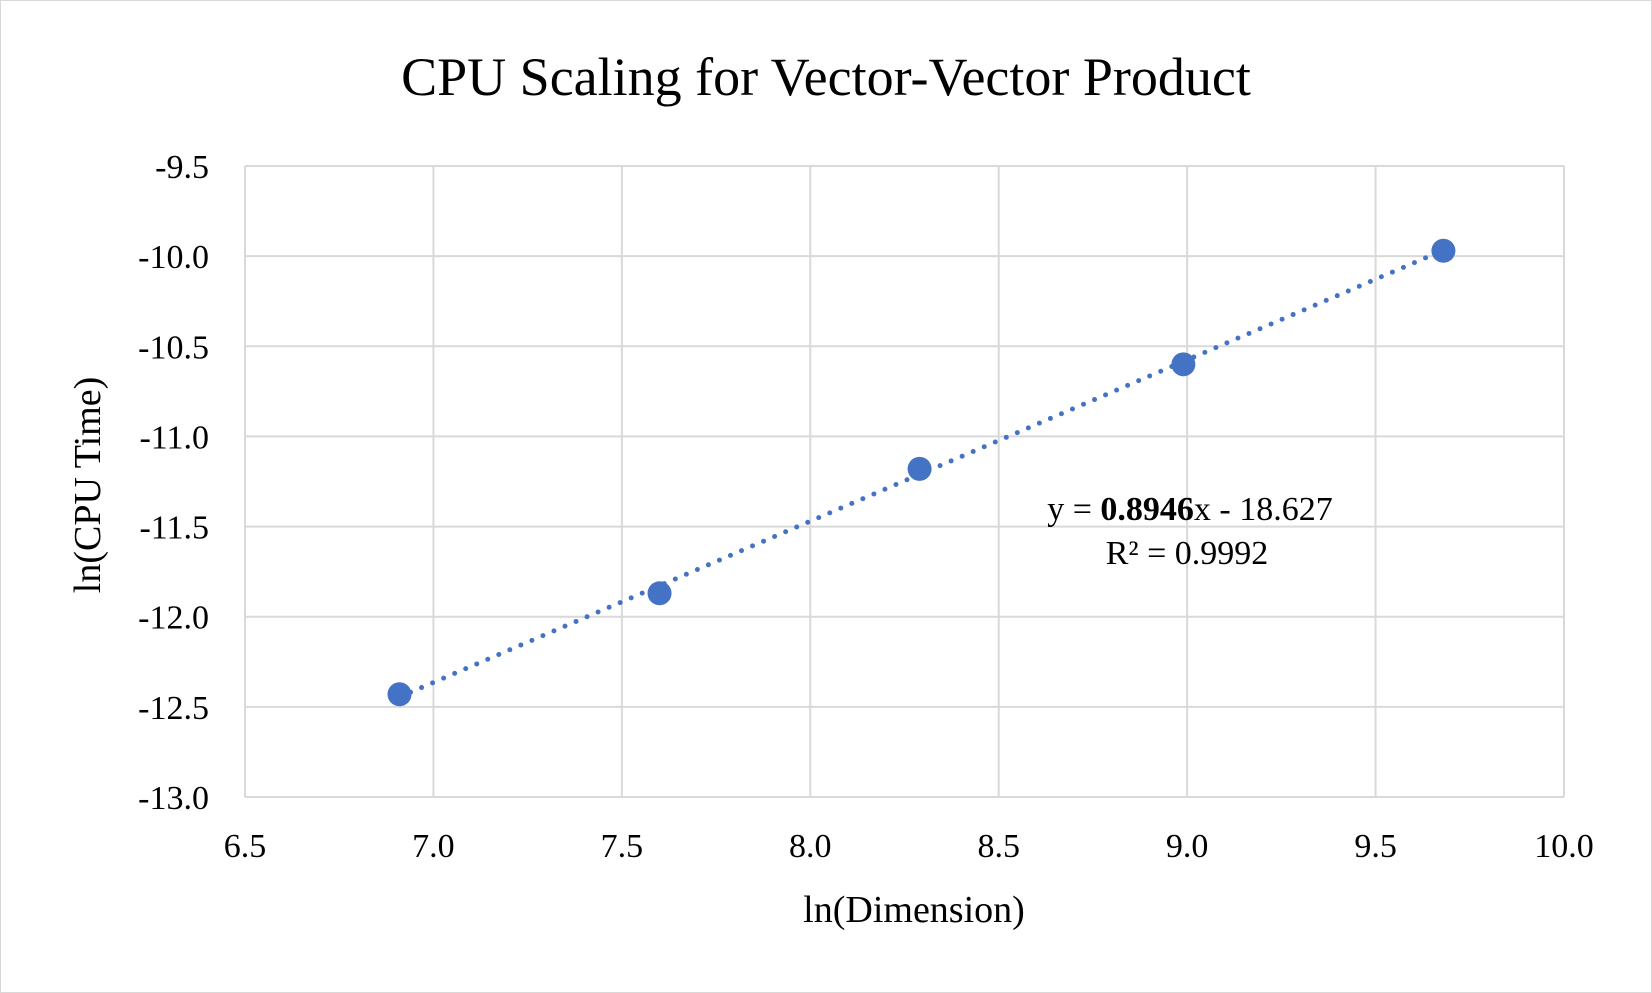 The image size is (1652, 993). What do you see at coordinates (1190, 509) in the screenshot?
I see `trendline-equation: y = 0.8946x - 18.627` at bounding box center [1190, 509].